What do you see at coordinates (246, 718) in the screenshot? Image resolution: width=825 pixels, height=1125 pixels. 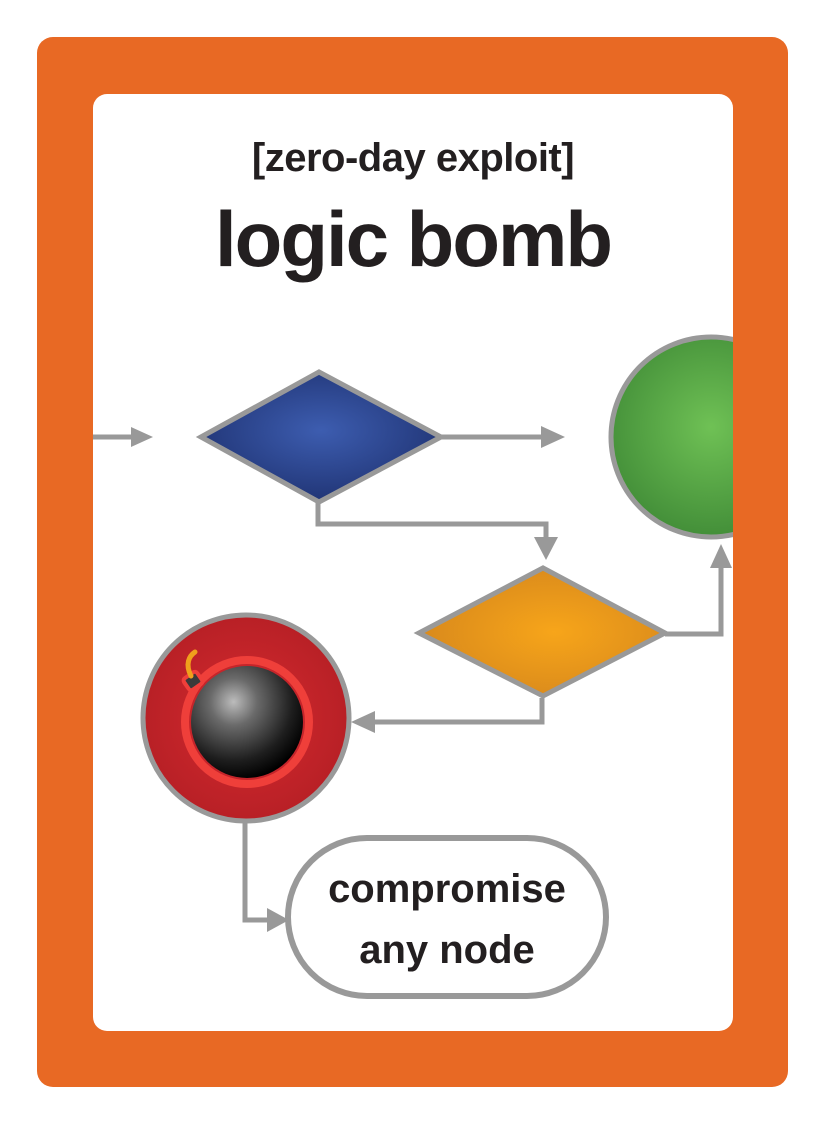 I see `bomb-node` at bounding box center [246, 718].